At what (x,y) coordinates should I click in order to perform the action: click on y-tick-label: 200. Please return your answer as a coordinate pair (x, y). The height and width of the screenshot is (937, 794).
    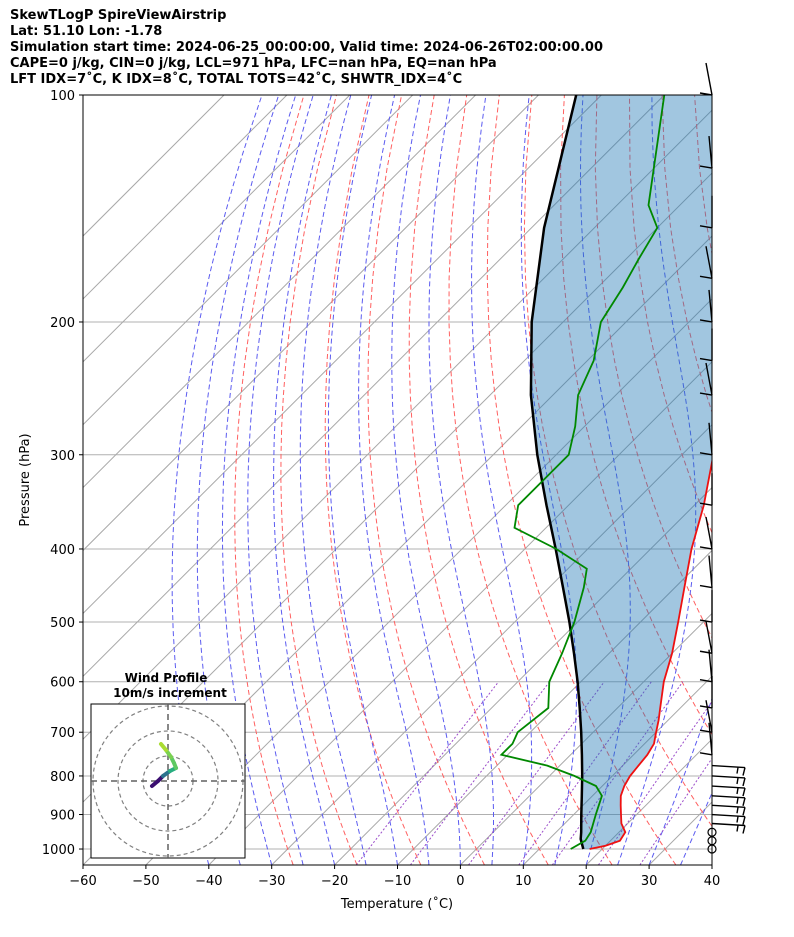
    Looking at the image, I should click on (62, 323).